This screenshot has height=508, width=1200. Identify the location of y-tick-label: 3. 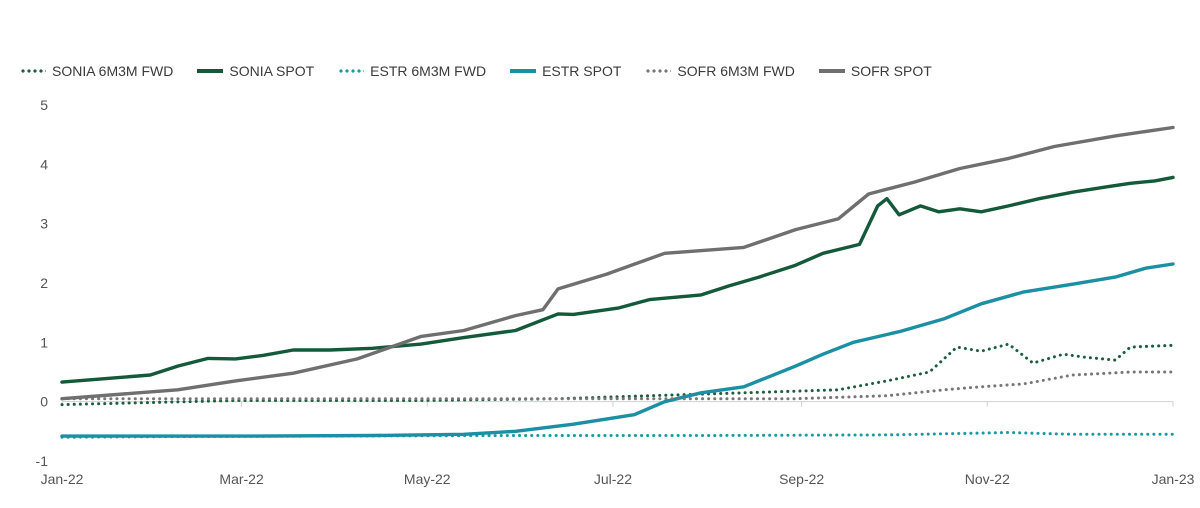
(44, 224).